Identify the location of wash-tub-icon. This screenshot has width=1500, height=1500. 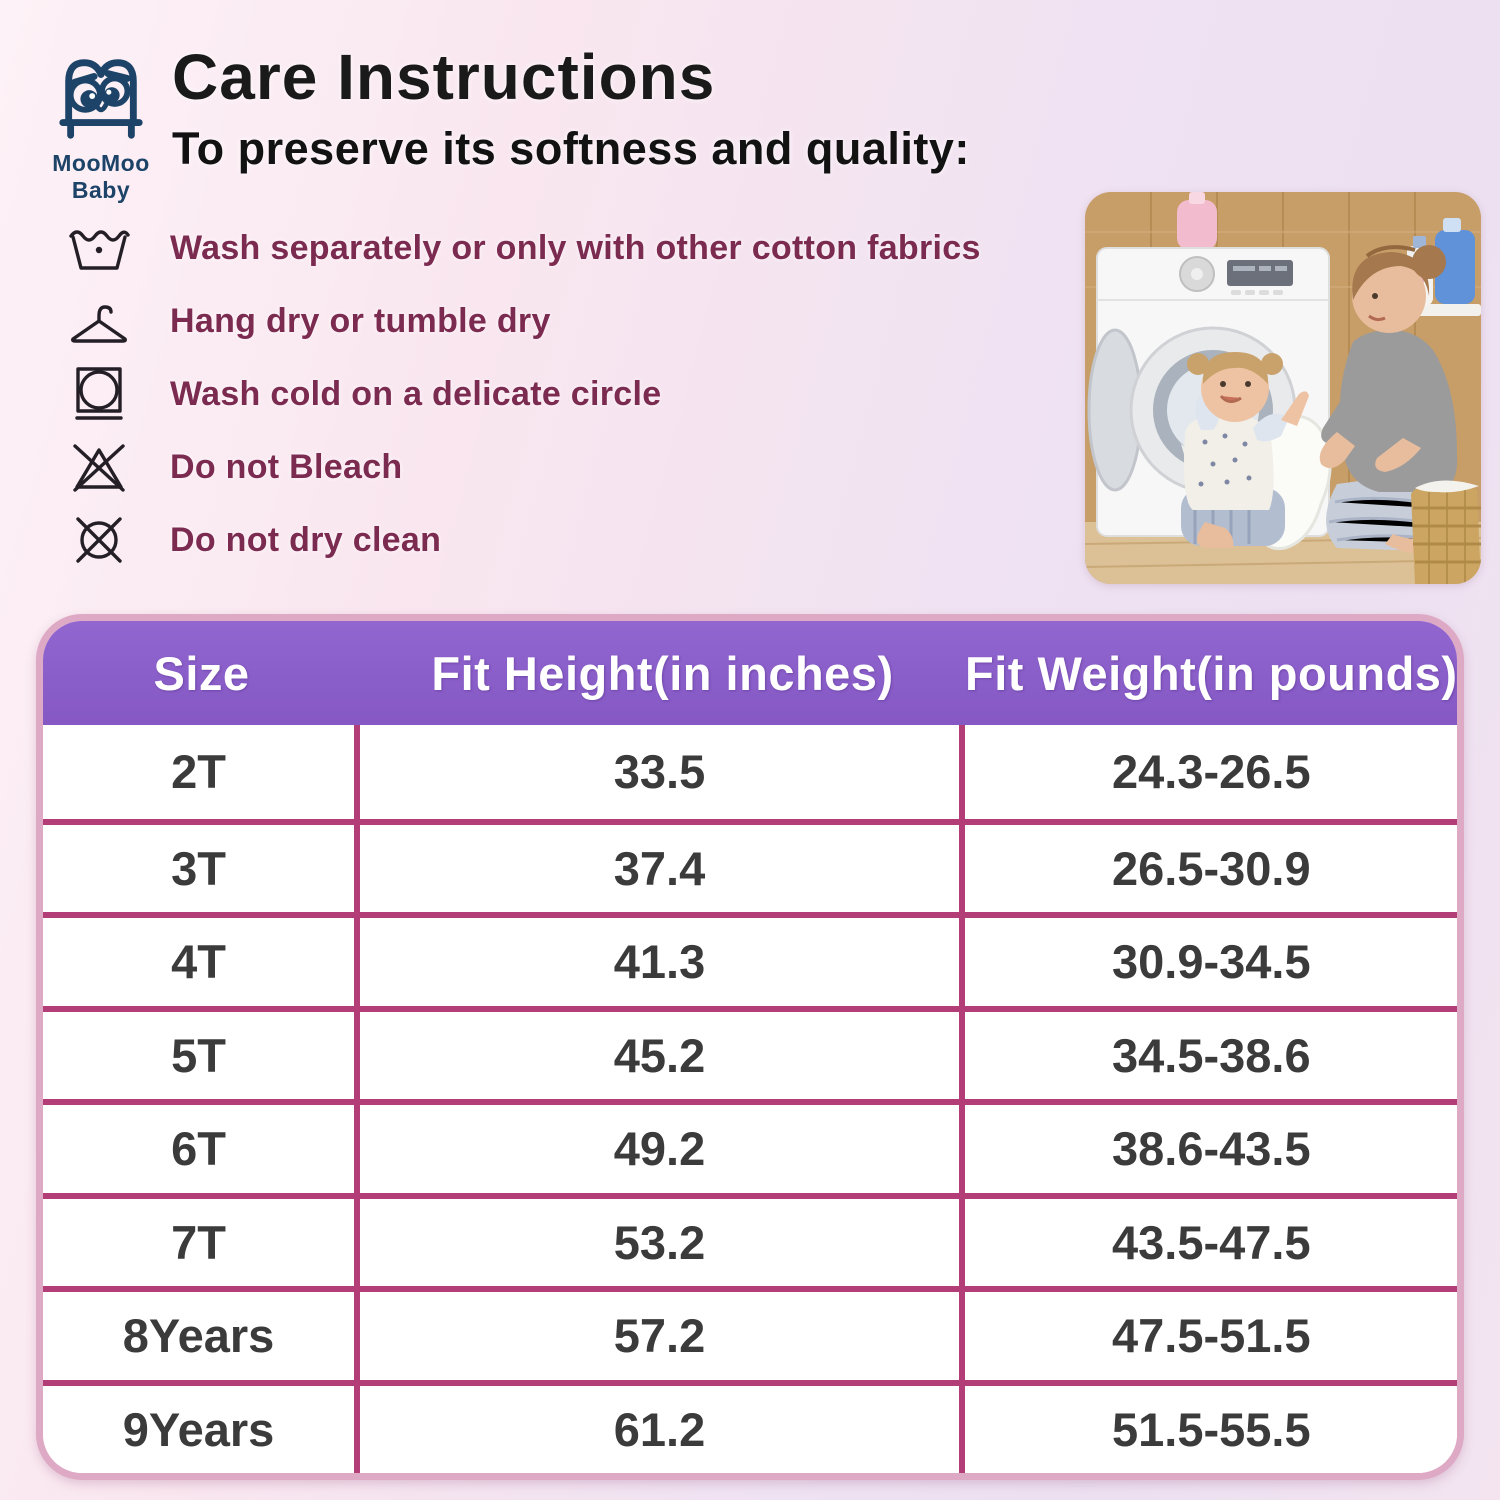
(99, 248).